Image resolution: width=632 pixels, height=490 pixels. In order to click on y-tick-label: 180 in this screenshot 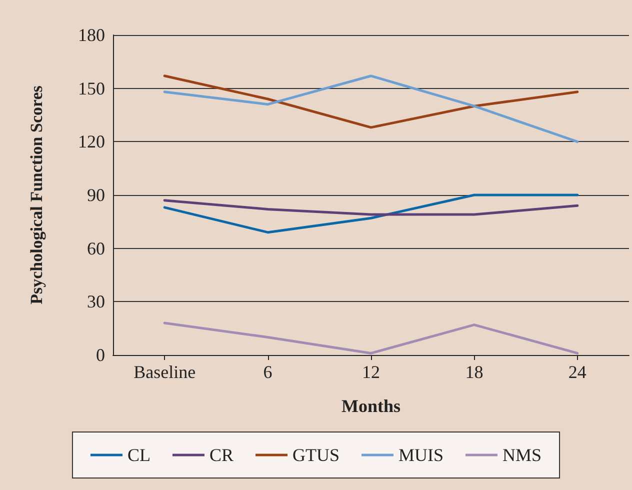, I will do `click(91, 35)`.